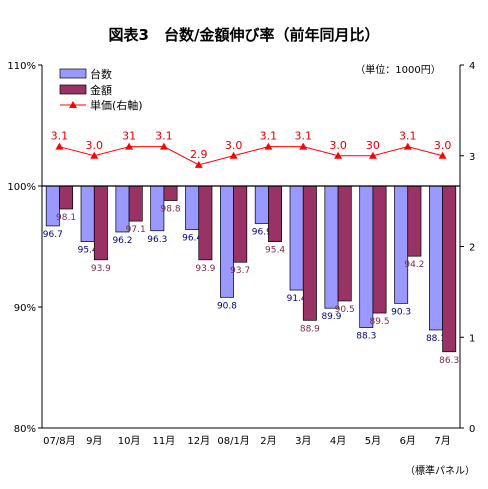  What do you see at coordinates (21, 187) in the screenshot?
I see `left-axis-tick-label: 100%` at bounding box center [21, 187].